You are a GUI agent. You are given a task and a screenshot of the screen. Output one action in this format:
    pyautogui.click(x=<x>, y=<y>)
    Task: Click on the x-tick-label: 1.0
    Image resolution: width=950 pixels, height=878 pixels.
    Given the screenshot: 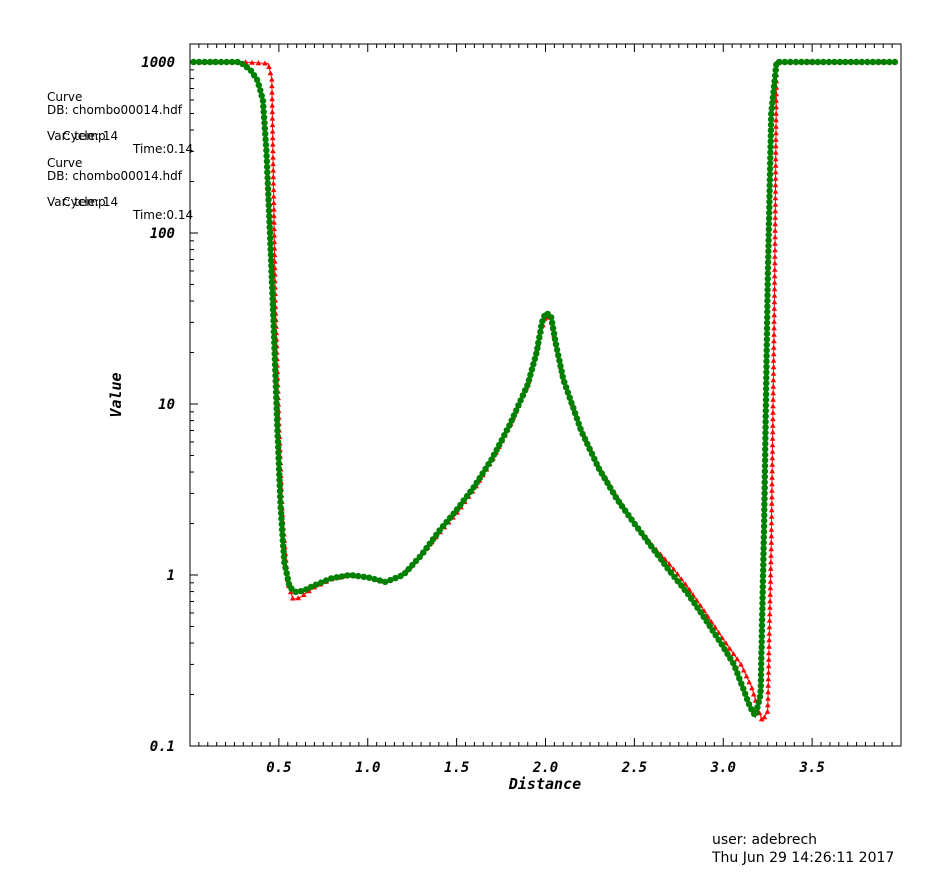 What is the action you would take?
    pyautogui.click(x=367, y=768)
    